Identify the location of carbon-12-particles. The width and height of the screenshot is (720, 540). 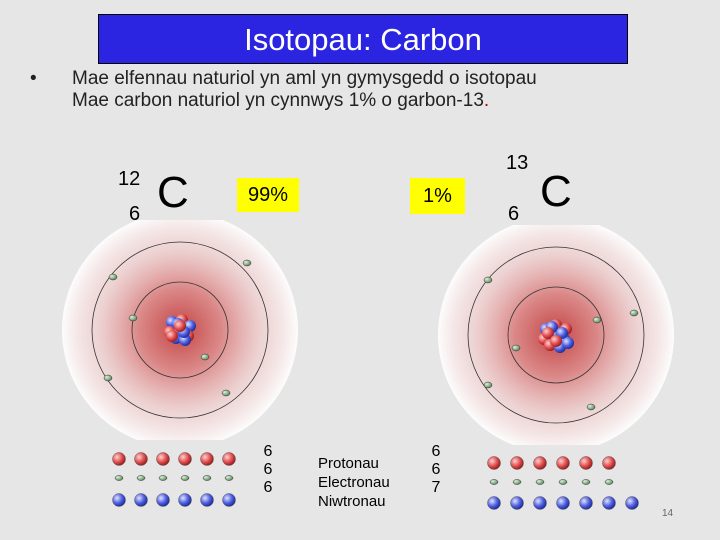
(173, 481).